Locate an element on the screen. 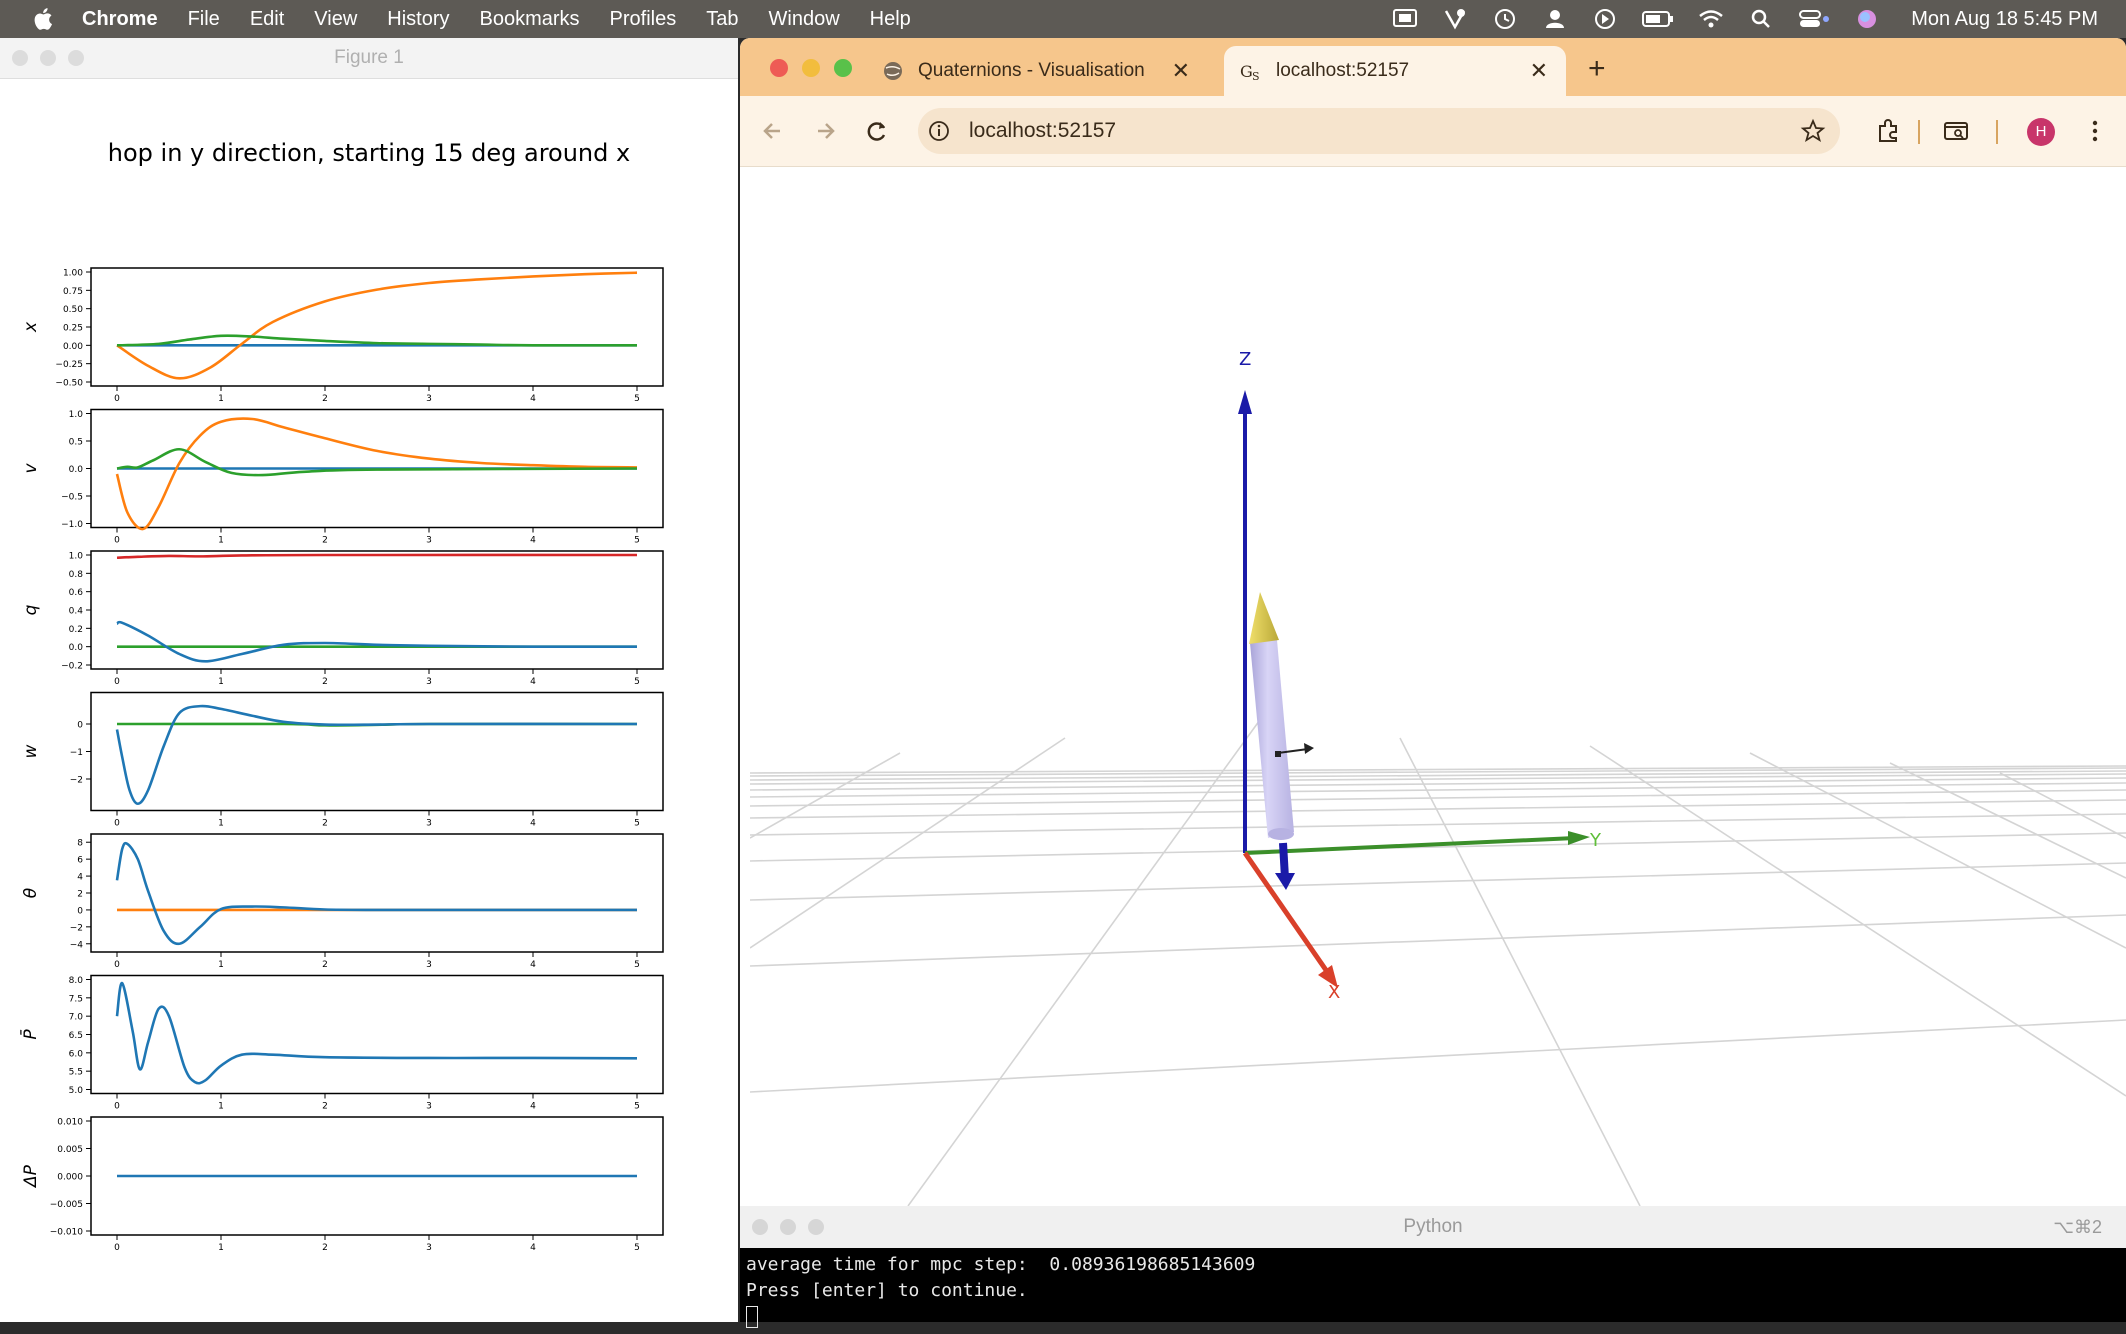 The height and width of the screenshot is (1334, 2126). y-tick-label: 0 is located at coordinates (80, 726).